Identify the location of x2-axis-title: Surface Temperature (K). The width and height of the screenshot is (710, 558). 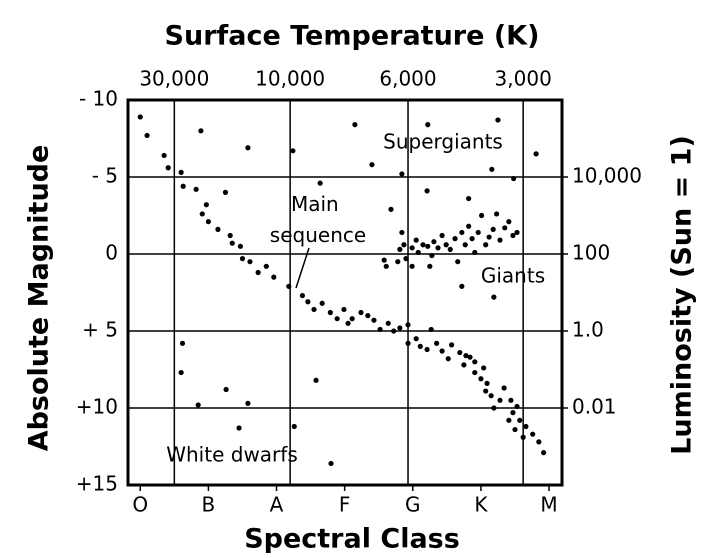
(352, 36).